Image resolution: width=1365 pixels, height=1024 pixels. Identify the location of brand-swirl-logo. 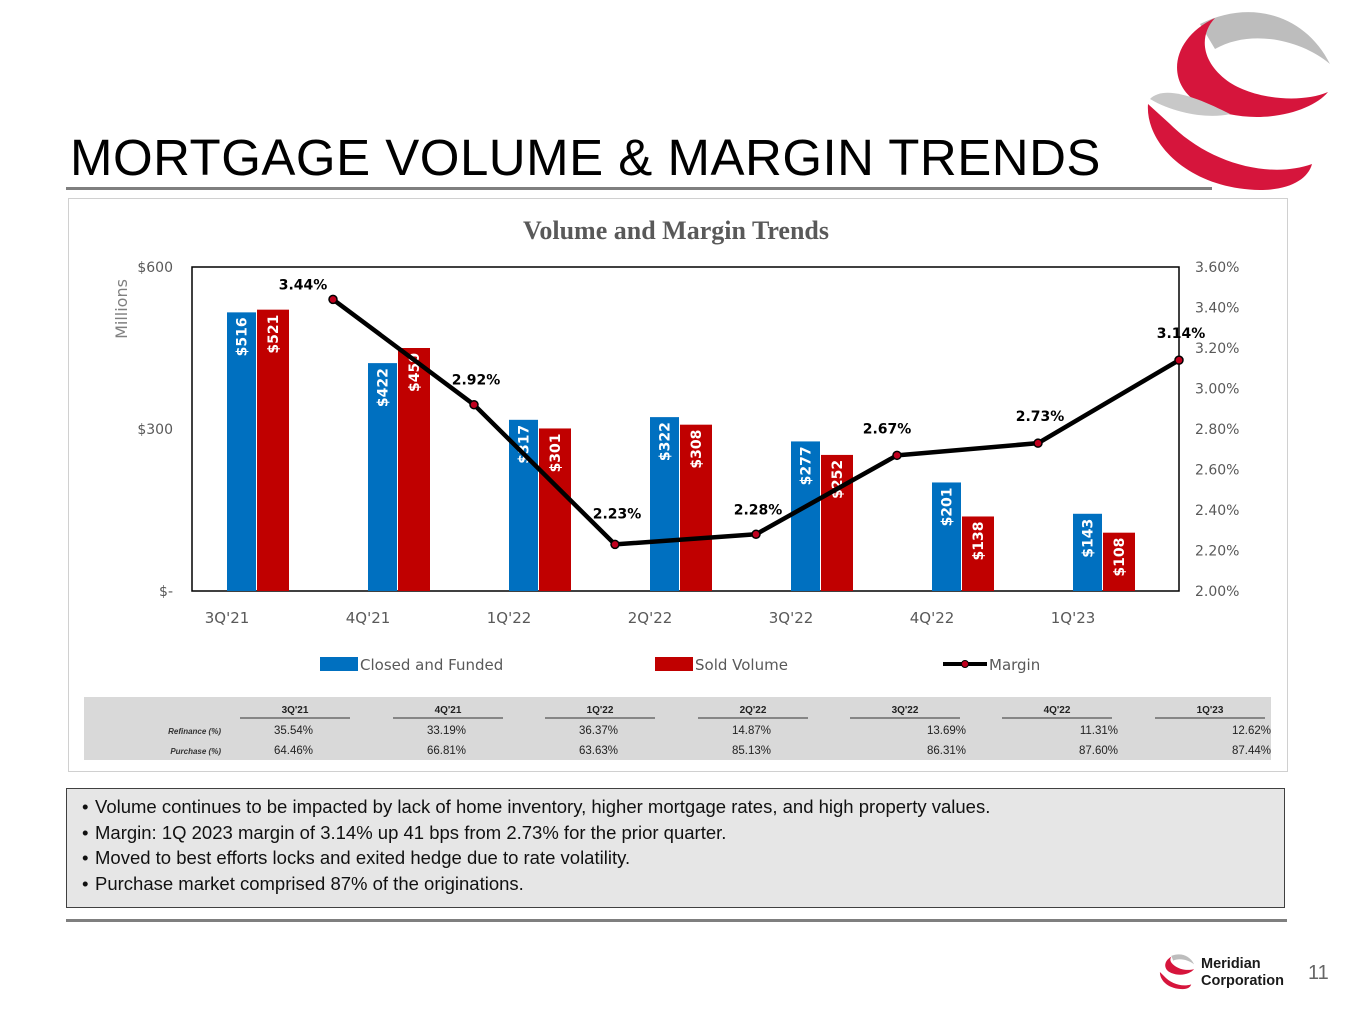
(1238, 101).